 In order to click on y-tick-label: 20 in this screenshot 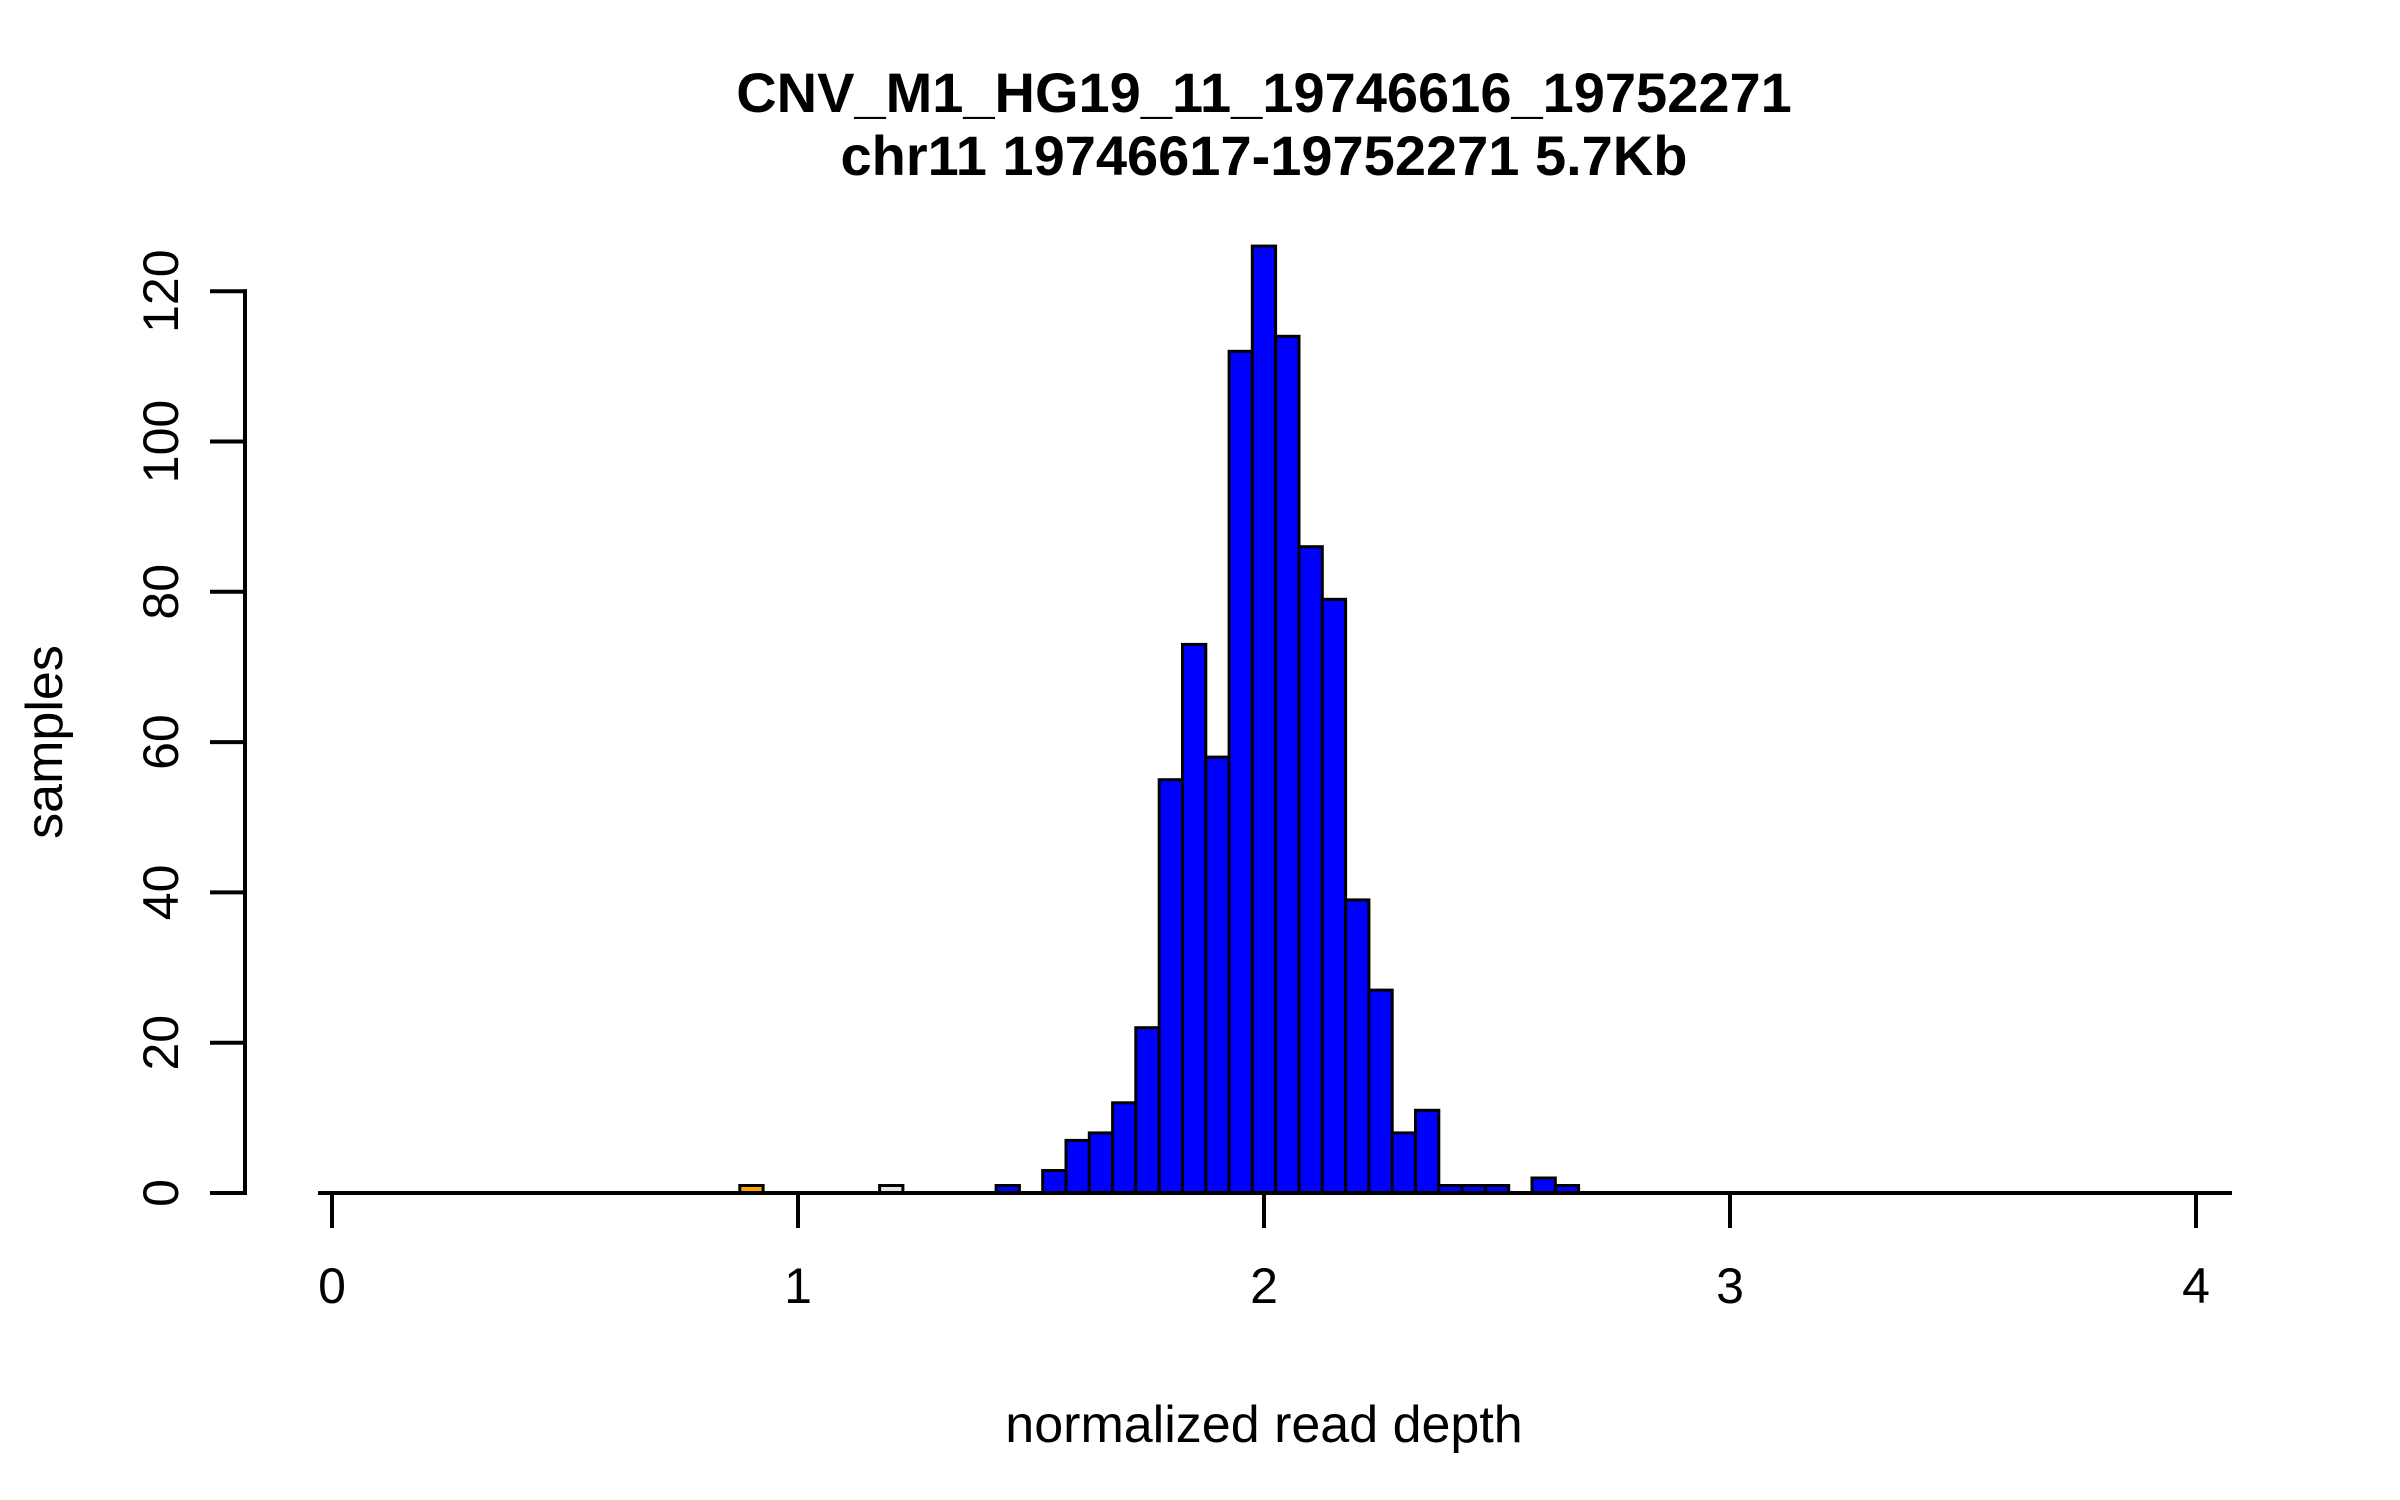, I will do `click(161, 1043)`.